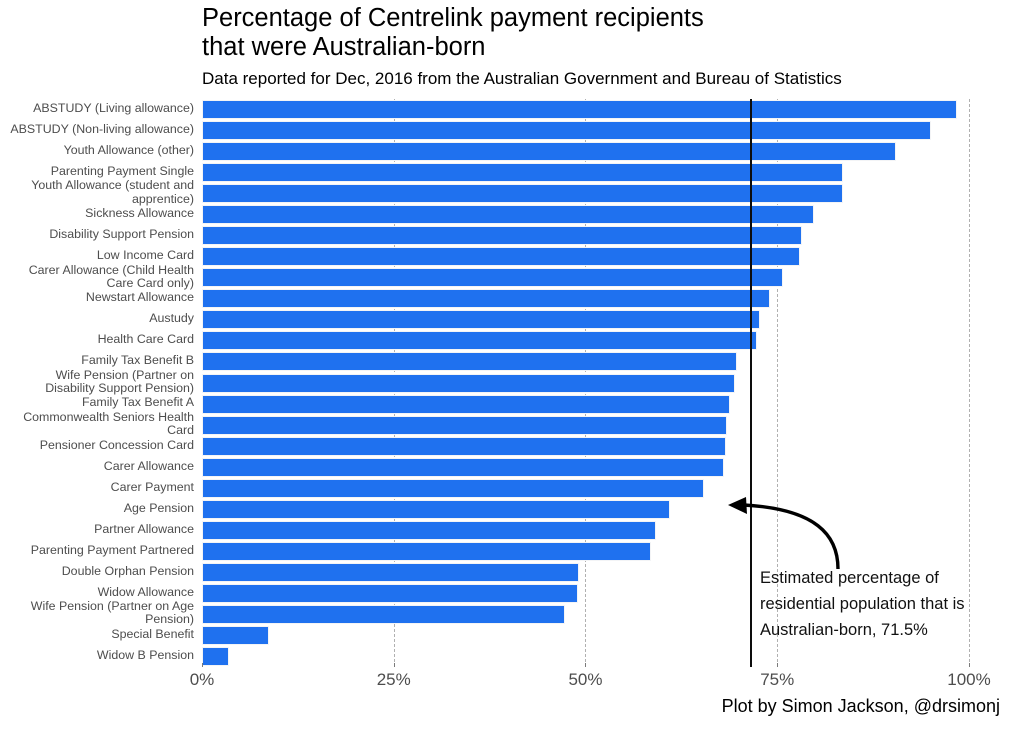  Describe the element at coordinates (112, 613) in the screenshot. I see `y-axis-label: Wife Pension (Partner on Age Pension)` at that location.